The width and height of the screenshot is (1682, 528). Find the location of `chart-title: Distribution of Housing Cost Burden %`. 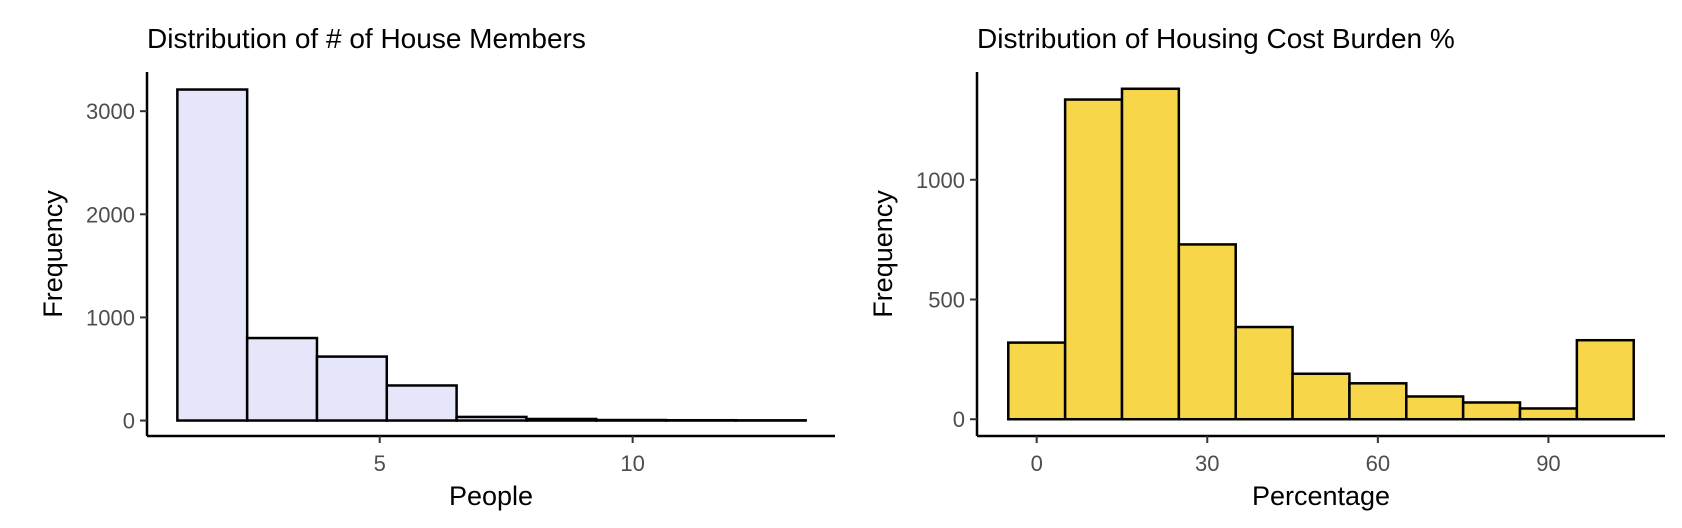

chart-title: Distribution of Housing Cost Burden % is located at coordinates (1216, 38).